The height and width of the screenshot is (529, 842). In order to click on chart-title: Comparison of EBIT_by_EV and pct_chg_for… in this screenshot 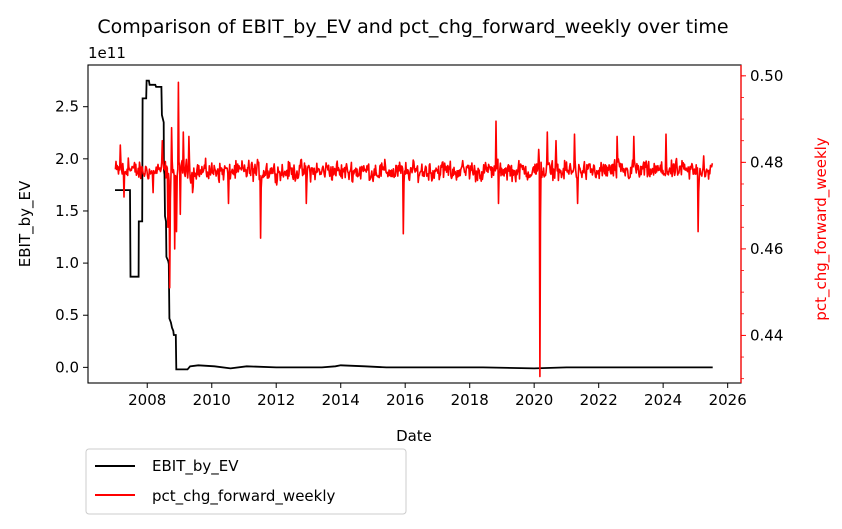, I will do `click(412, 27)`.